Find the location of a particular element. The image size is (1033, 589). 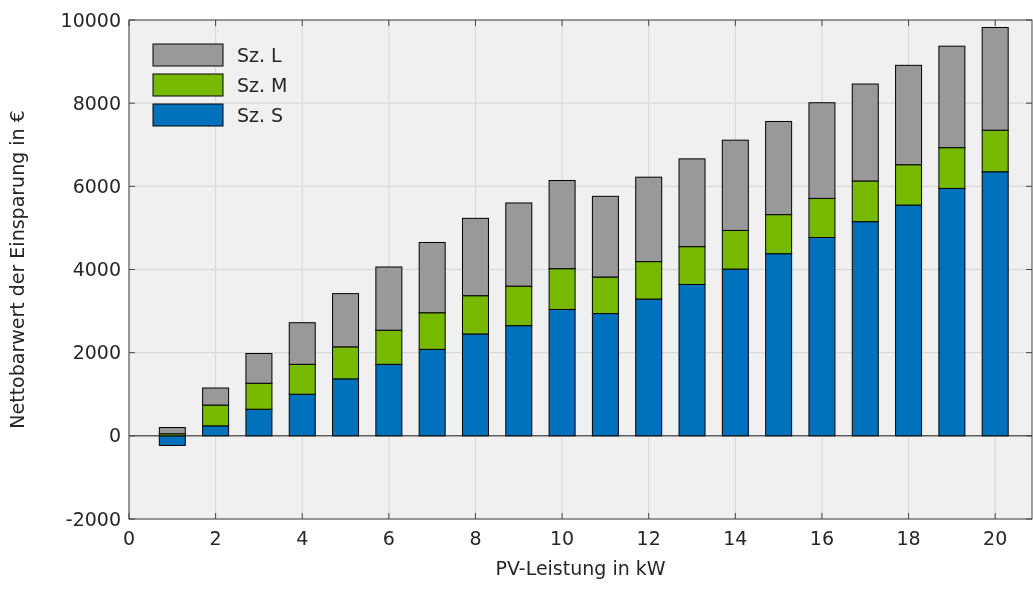

legend-label: Sz. L is located at coordinates (260, 54).